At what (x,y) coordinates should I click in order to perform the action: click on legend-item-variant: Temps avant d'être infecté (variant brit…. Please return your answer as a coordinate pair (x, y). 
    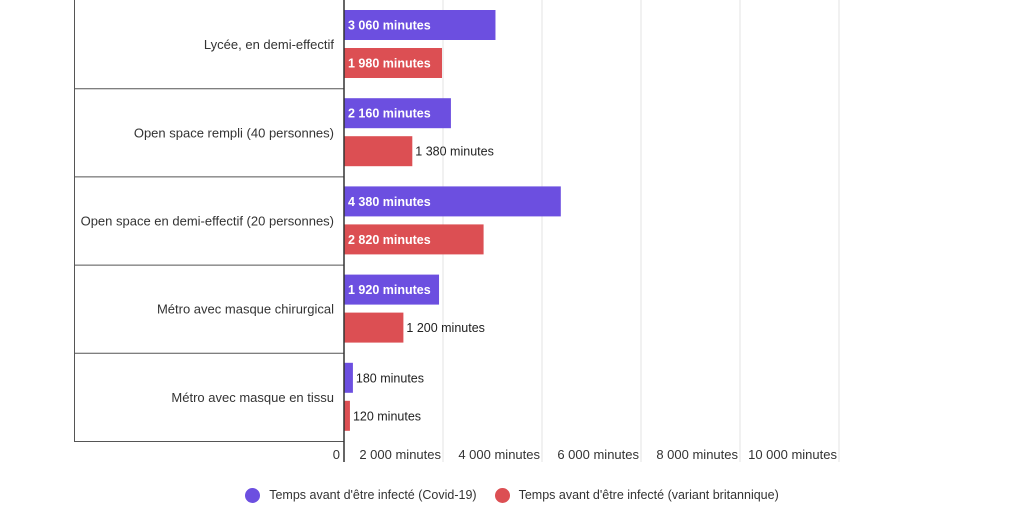
    Looking at the image, I should click on (636, 495).